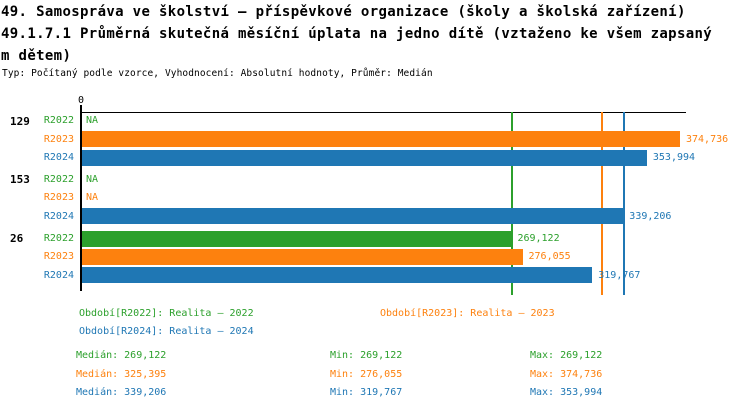 The height and width of the screenshot is (414, 750). I want to click on na-label-r2023-153: NA, so click(92, 198).